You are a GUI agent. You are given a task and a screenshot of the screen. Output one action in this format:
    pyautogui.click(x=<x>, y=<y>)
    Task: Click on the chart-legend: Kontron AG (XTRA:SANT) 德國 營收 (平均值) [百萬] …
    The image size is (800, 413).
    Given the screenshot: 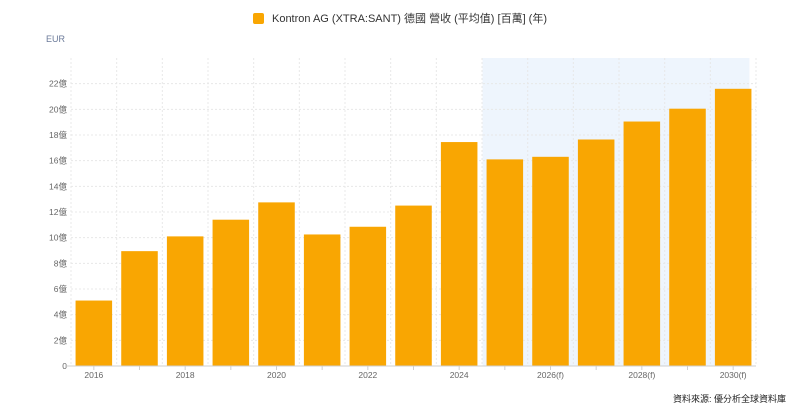 What is the action you would take?
    pyautogui.click(x=400, y=18)
    